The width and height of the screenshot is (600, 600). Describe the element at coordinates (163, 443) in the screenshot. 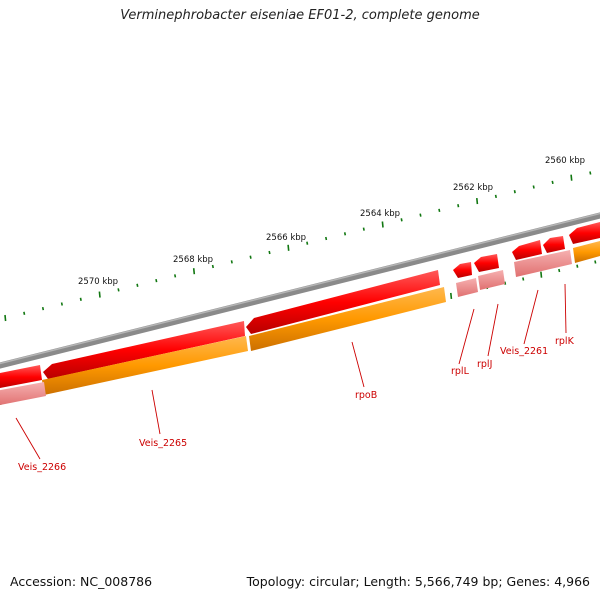

I see `gene-label-veis-2265: Veis_2265` at that location.